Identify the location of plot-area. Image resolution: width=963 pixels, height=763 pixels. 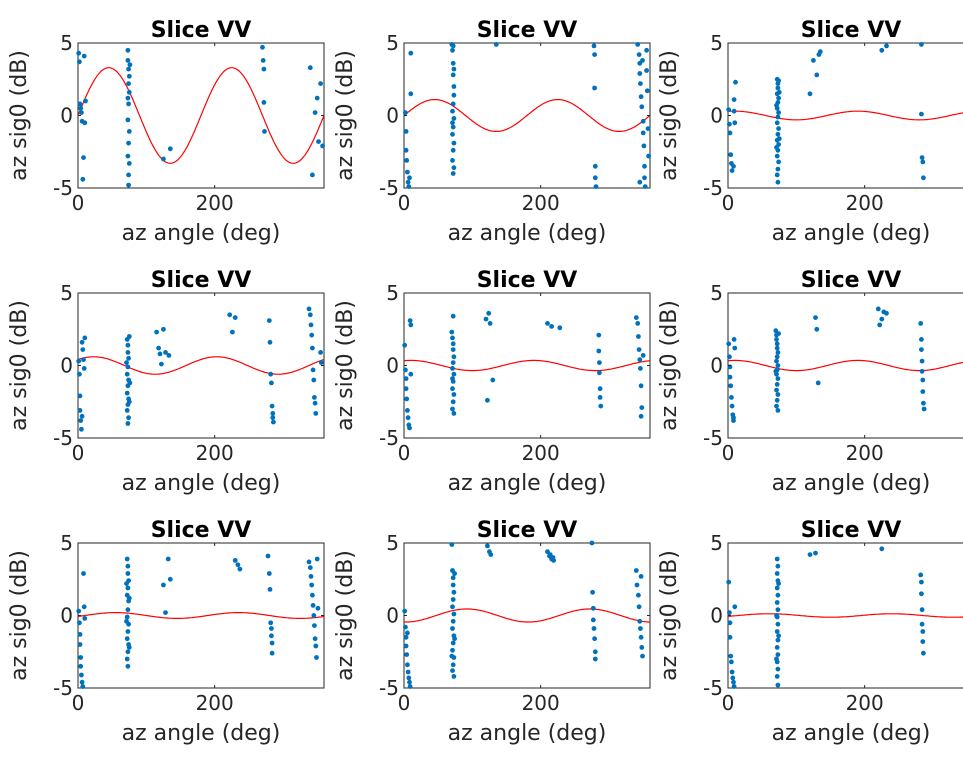
(527, 615).